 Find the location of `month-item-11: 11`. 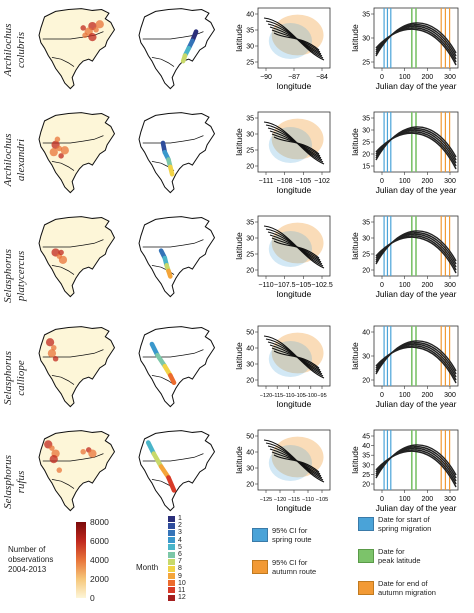

month-item-11: 11 is located at coordinates (177, 590).